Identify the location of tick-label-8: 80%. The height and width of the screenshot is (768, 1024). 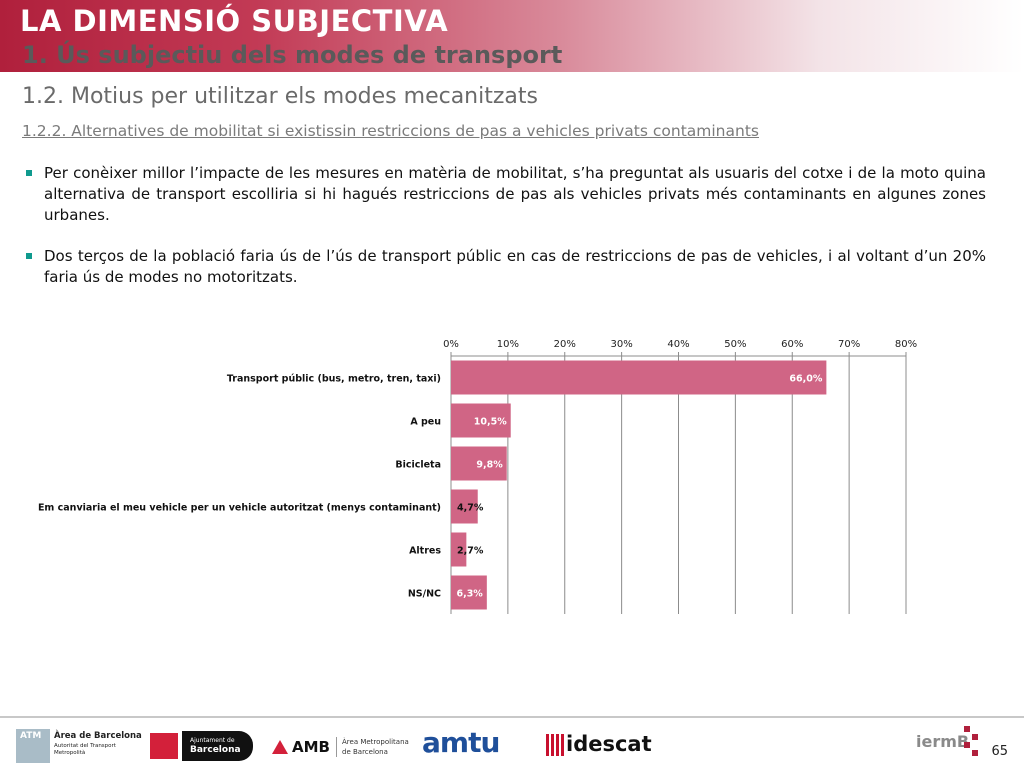
(906, 344).